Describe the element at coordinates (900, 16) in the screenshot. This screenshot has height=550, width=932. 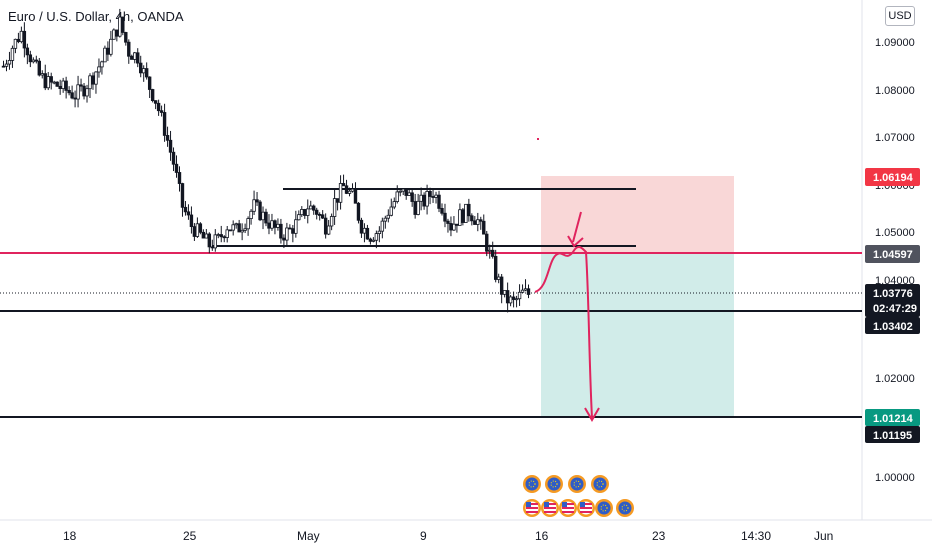
I see `currency-button: USD` at that location.